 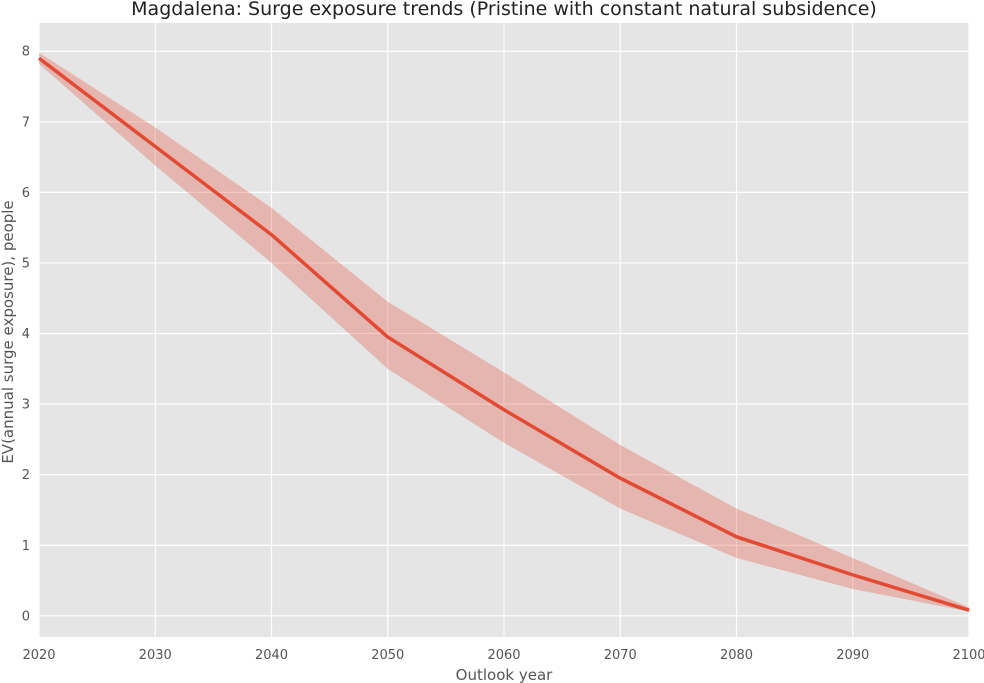 I want to click on x-tick-label: 2050, so click(x=387, y=655).